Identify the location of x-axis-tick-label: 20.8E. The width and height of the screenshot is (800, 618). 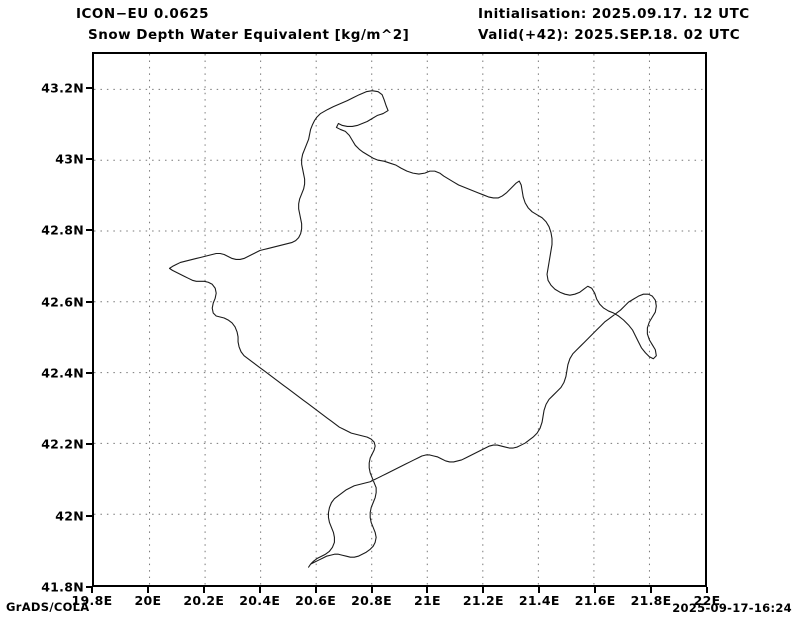
(371, 600).